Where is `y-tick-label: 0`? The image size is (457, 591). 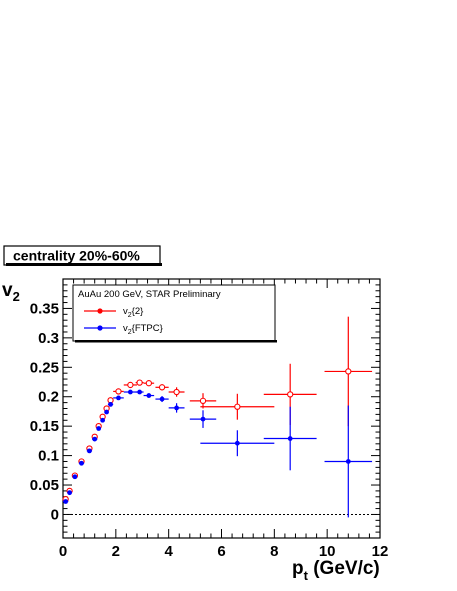 y-tick-label: 0 is located at coordinates (55, 514).